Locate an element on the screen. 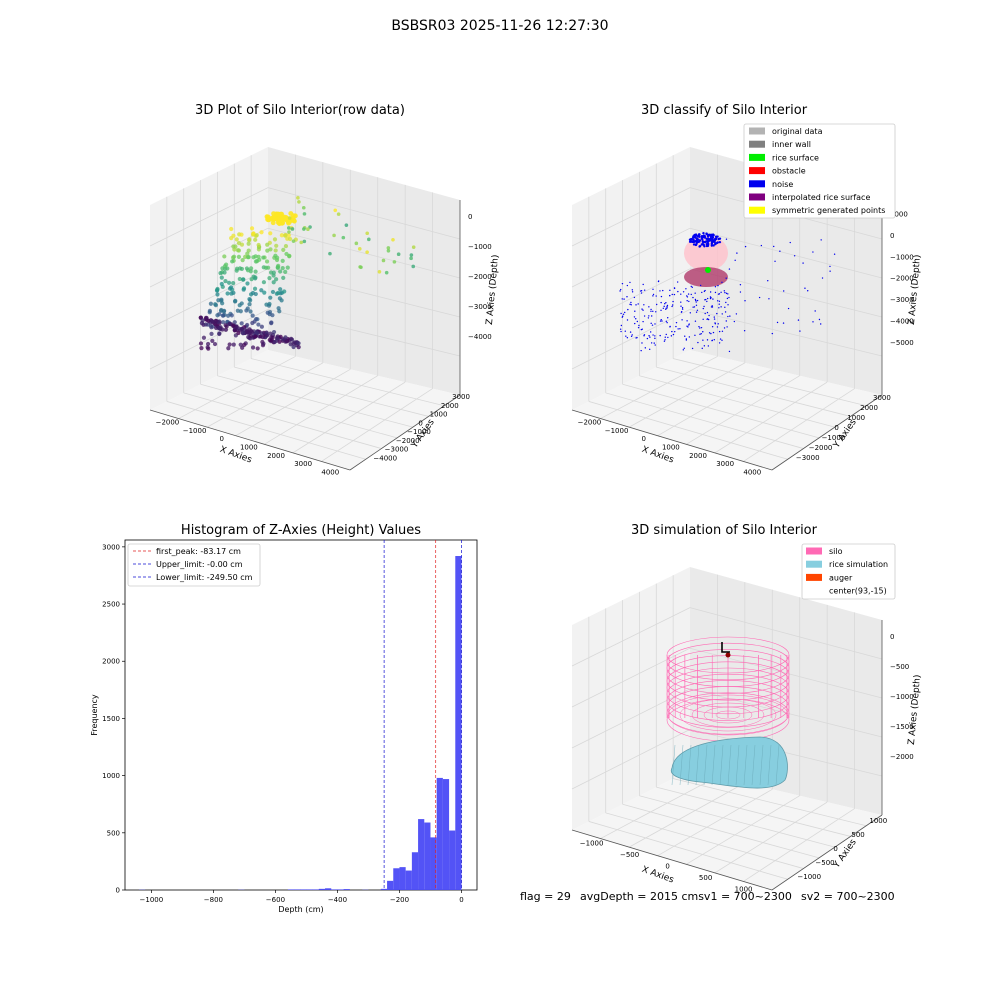 This screenshot has height=1000, width=1000. legend-swatch is located at coordinates (814, 551).